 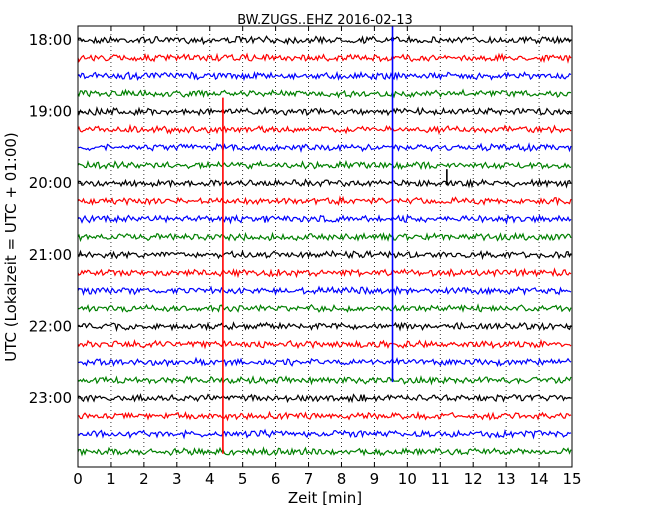 What do you see at coordinates (50, 112) in the screenshot?
I see `y-tick-label: 19:00` at bounding box center [50, 112].